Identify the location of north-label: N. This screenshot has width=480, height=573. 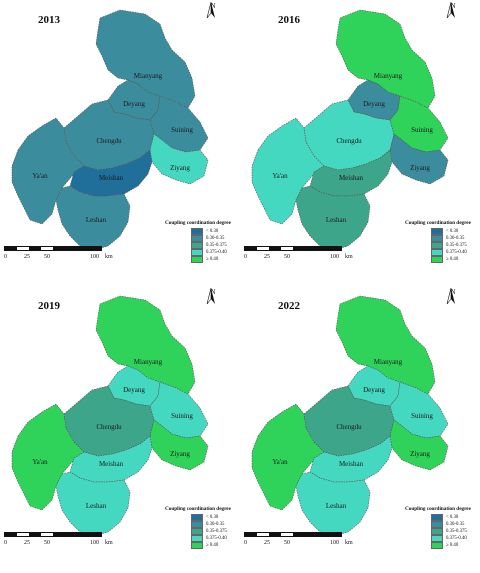
(213, 292).